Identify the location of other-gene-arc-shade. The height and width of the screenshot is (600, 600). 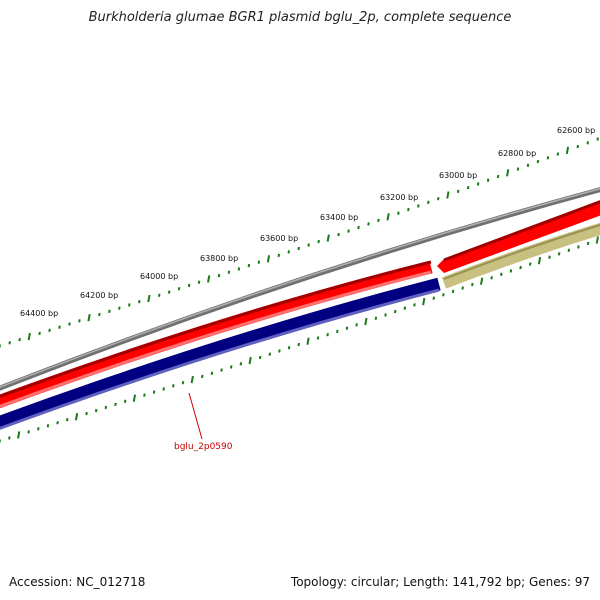
(521, 251).